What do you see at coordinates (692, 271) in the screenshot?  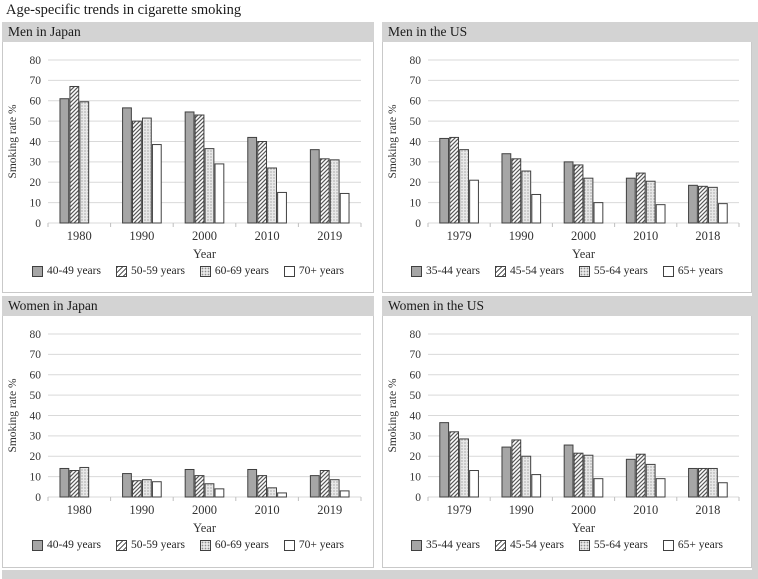 I see `legend-item: 65+ years` at bounding box center [692, 271].